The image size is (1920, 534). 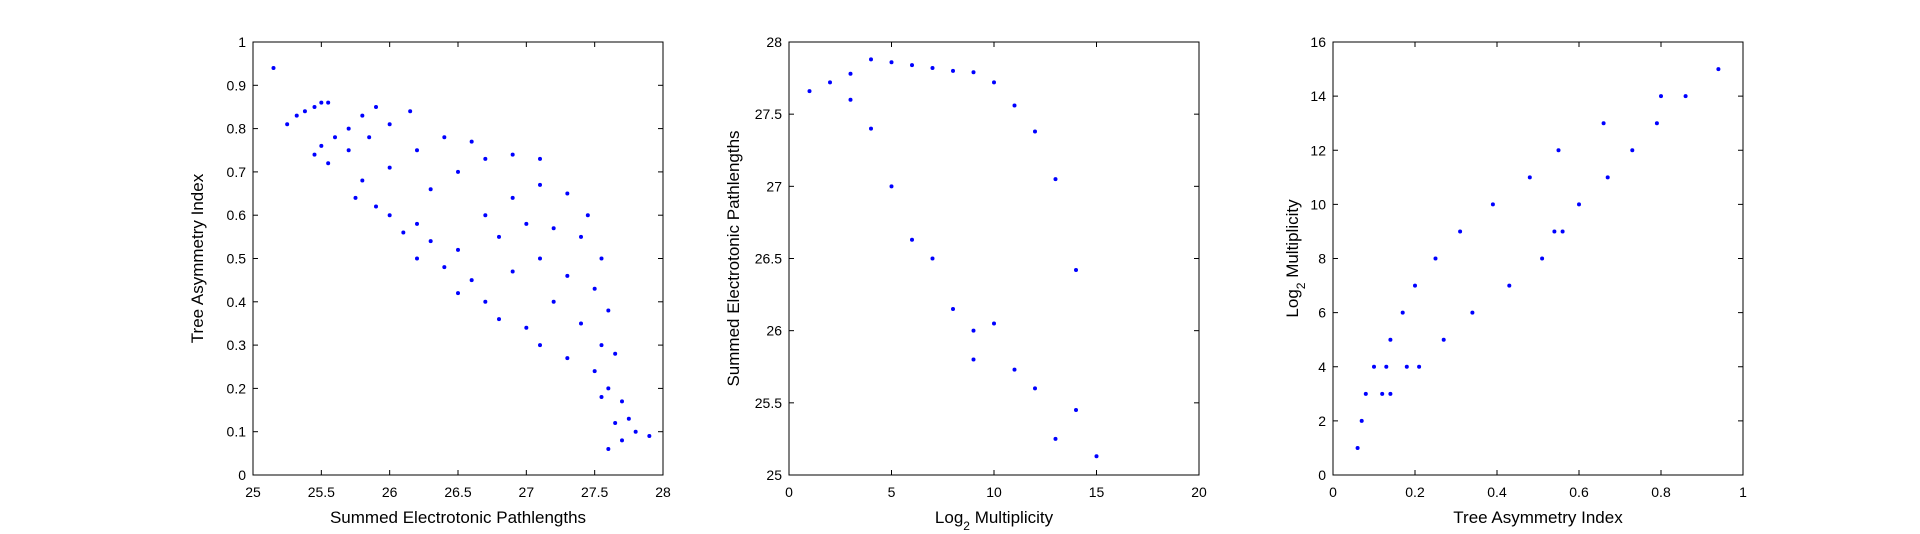 I want to click on x-tick-label: 27, so click(x=527, y=492).